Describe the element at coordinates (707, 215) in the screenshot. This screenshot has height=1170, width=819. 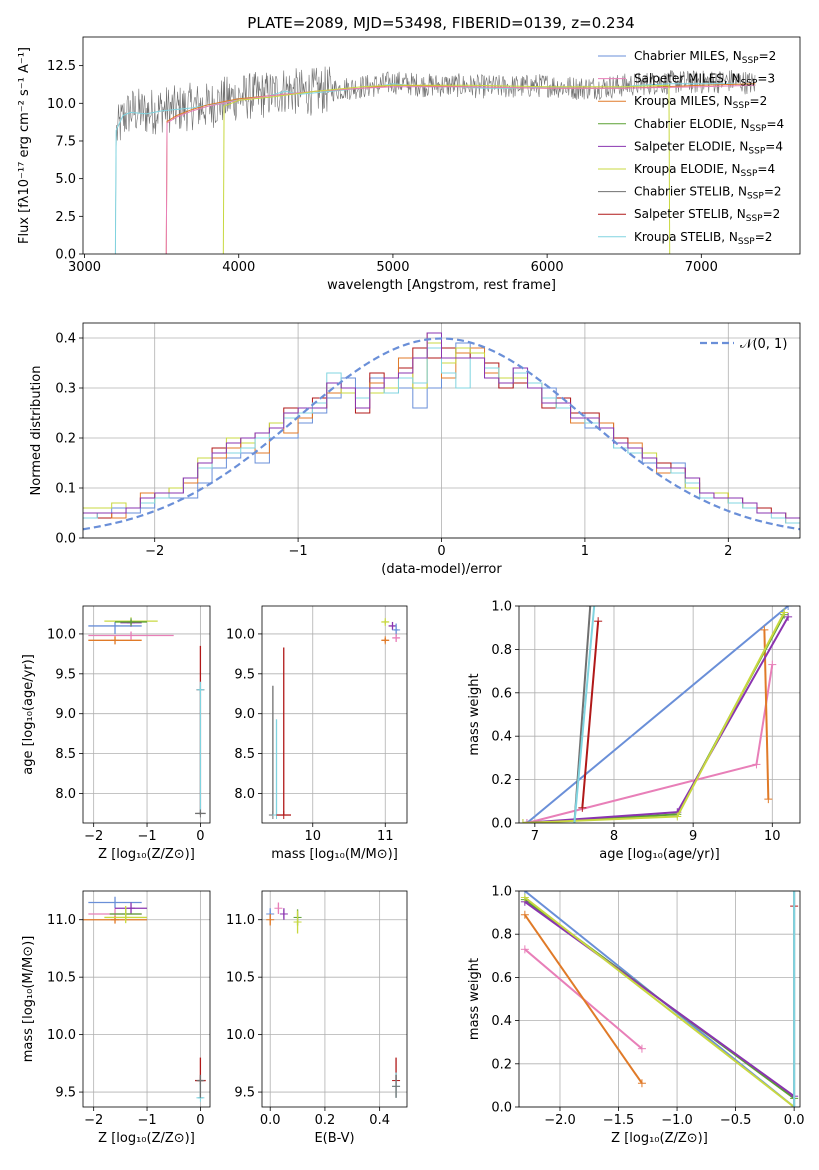
I see `legend-entry: Salpeter STELIB, NSSP=2` at that location.